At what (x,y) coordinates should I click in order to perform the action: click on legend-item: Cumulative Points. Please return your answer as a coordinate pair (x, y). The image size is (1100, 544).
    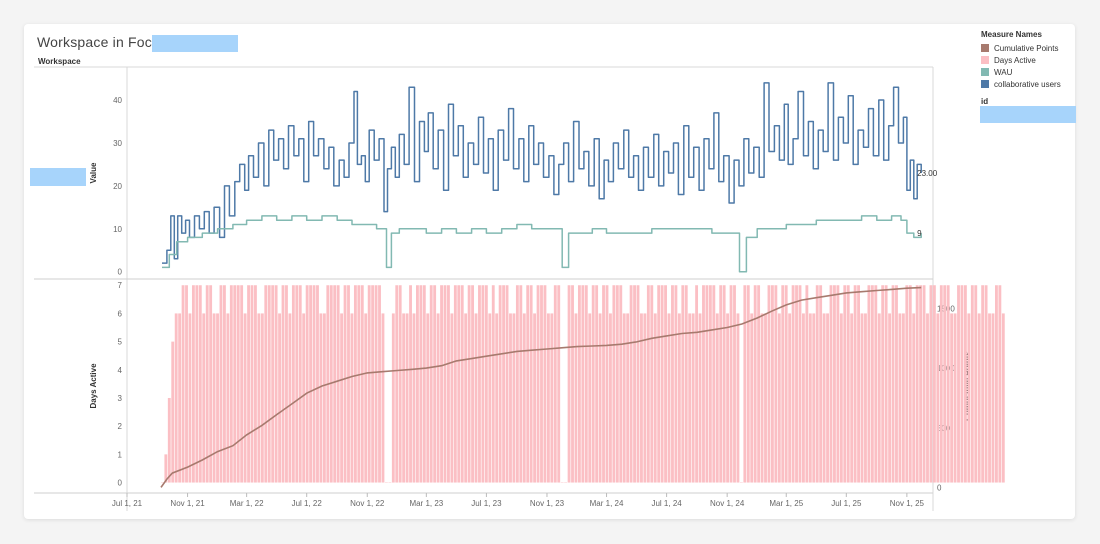
    Looking at the image, I should click on (1021, 48).